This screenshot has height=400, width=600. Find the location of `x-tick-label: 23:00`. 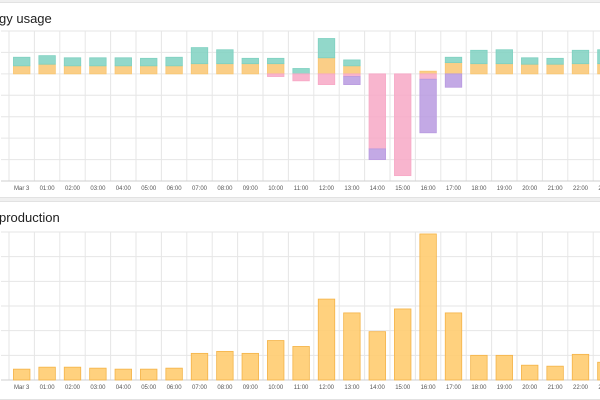

x-tick-label: 23:00 is located at coordinates (599, 388).